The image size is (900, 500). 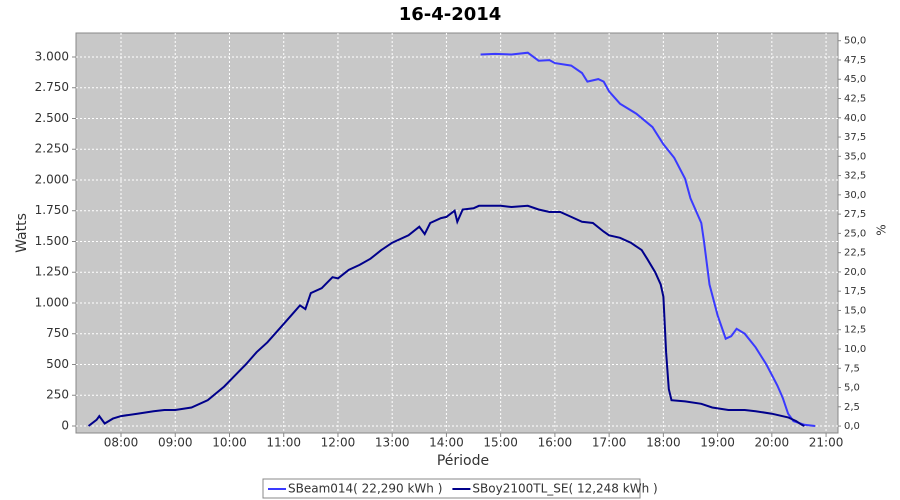 I want to click on y-tick-label: 2.750, so click(x=52, y=87).